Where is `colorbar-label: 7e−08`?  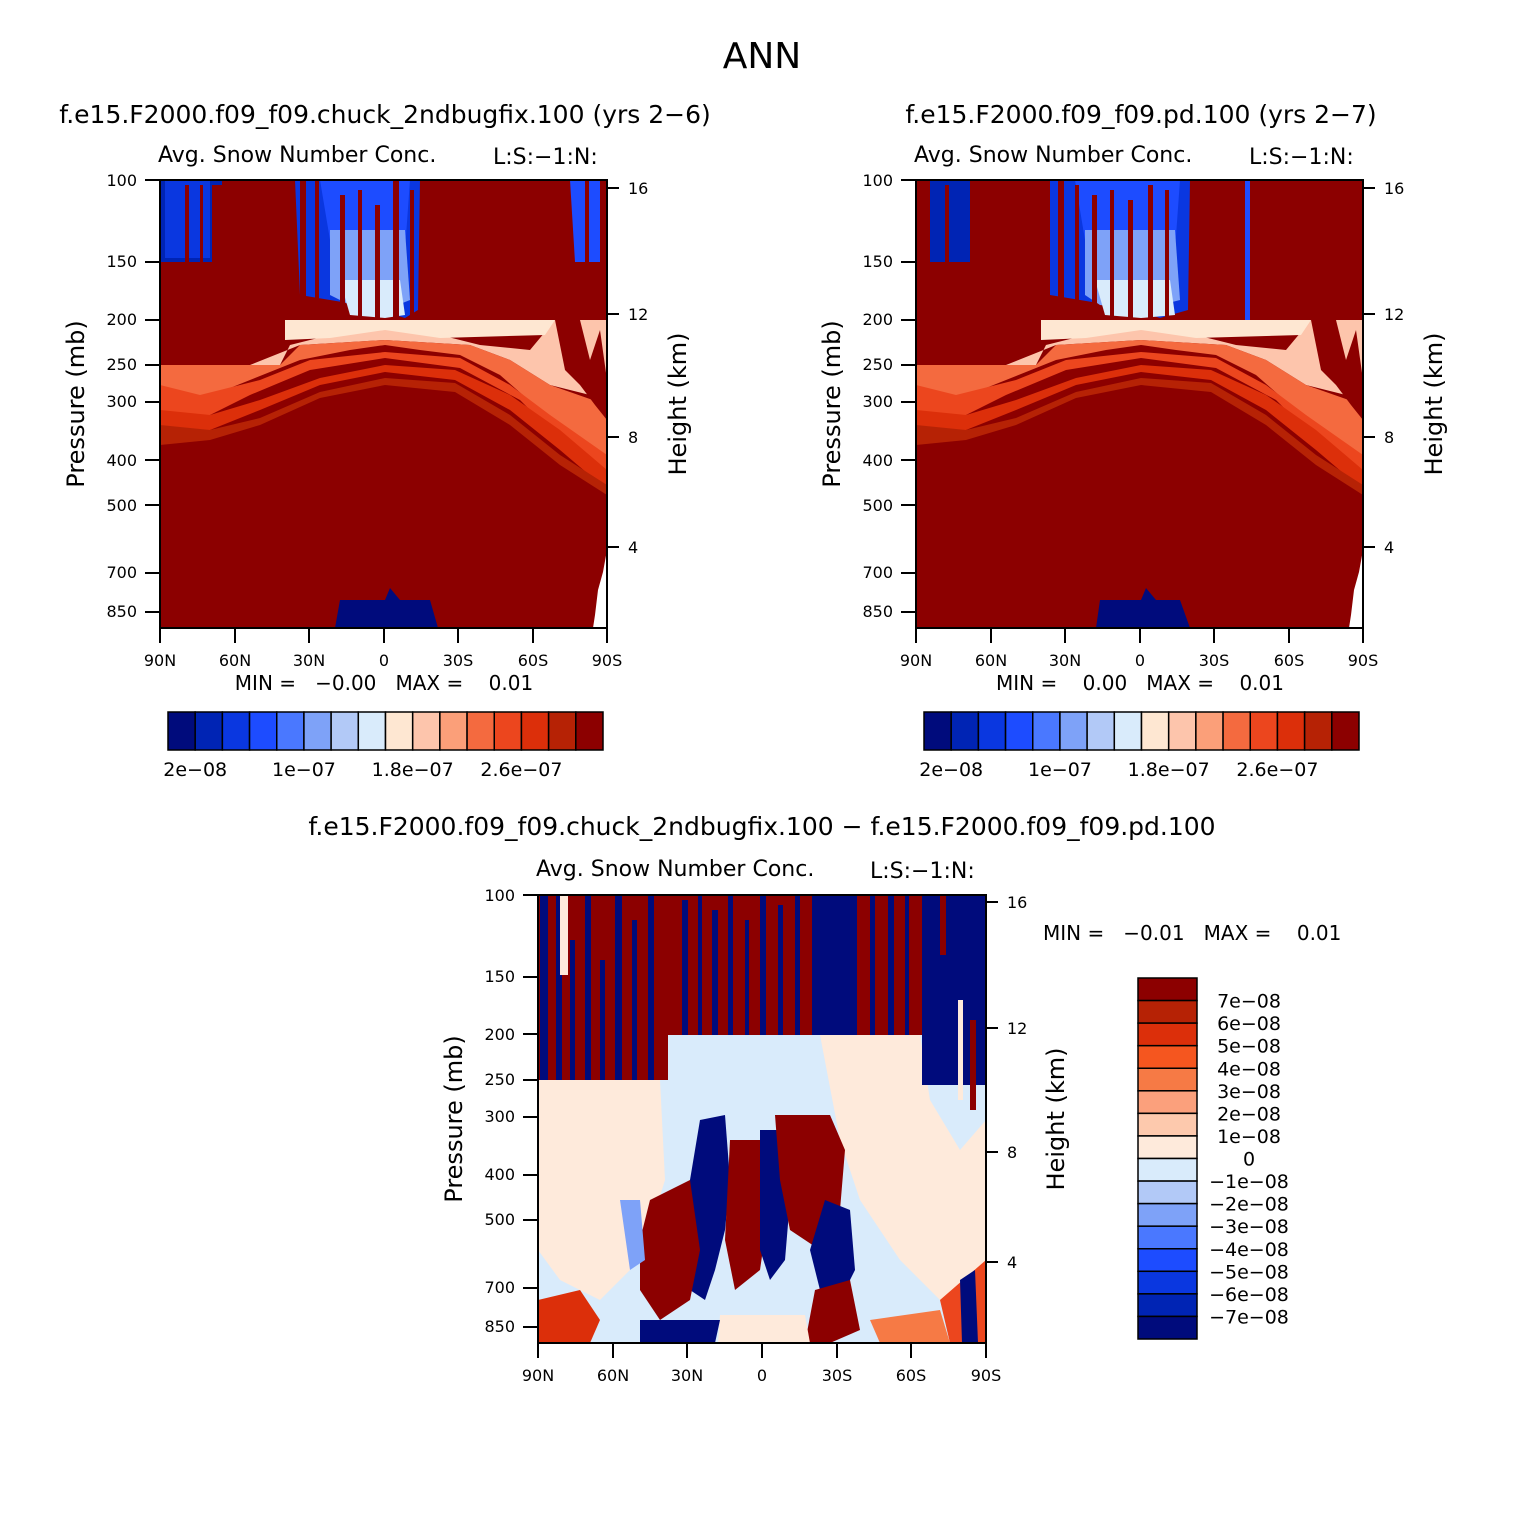 colorbar-label: 7e−08 is located at coordinates (1249, 1002).